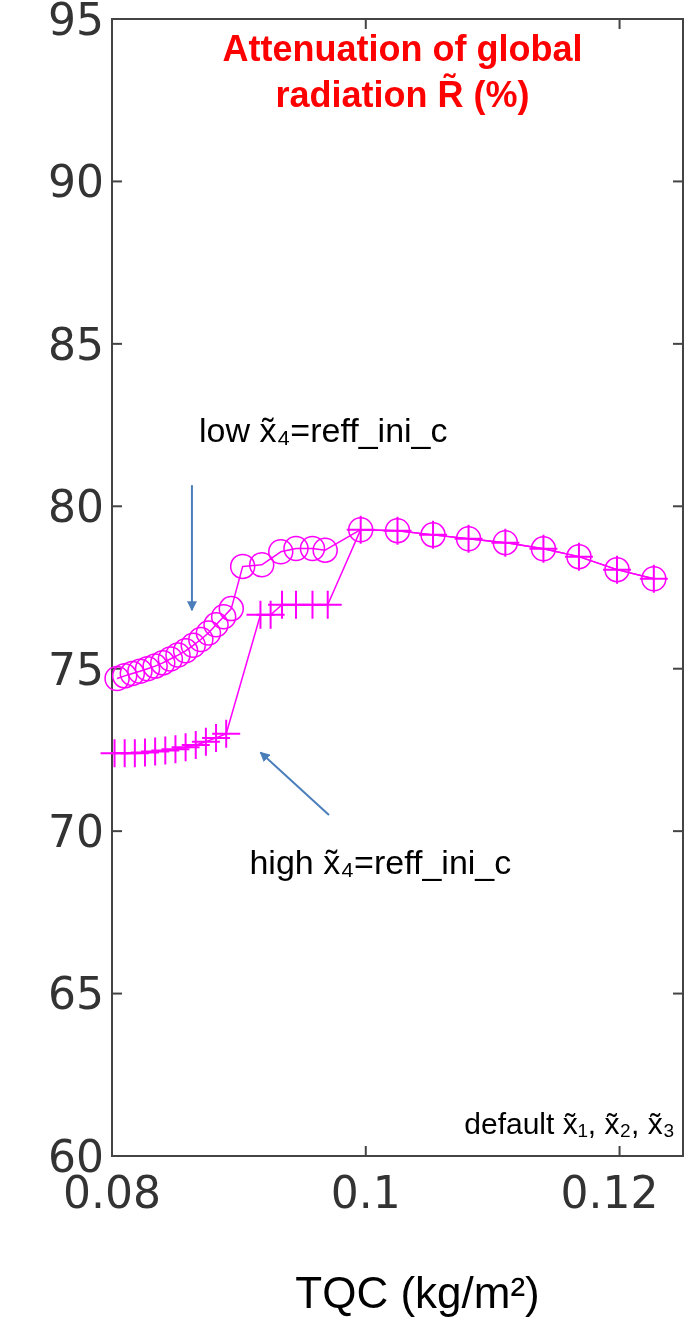 The width and height of the screenshot is (691, 1330). I want to click on y-tick-label: 70, so click(76, 831).